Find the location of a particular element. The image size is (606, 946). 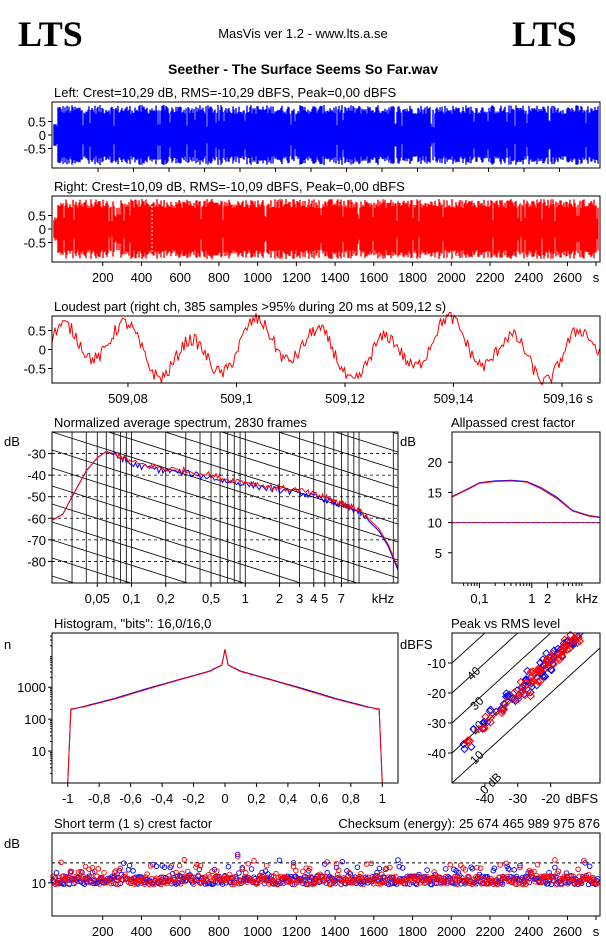

y-axis-label: dBFS is located at coordinates (416, 644).